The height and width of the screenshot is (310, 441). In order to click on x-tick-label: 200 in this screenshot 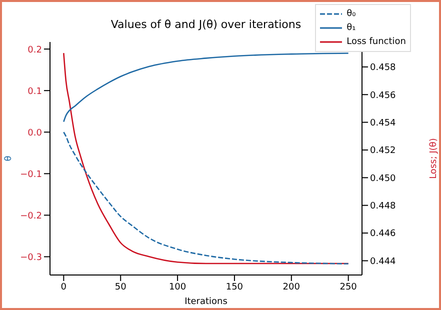, I will do `click(291, 287)`.